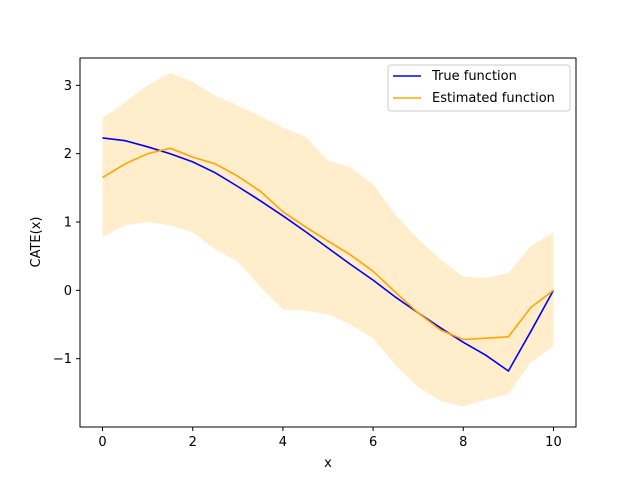 The height and width of the screenshot is (480, 640). What do you see at coordinates (553, 442) in the screenshot?
I see `x-tick-label: 10` at bounding box center [553, 442].